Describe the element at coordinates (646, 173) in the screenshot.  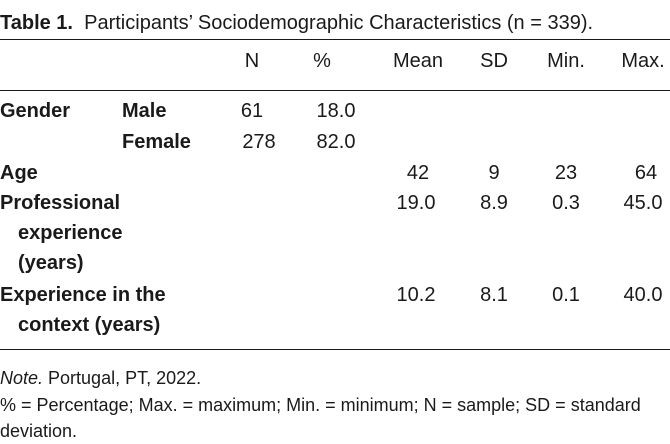
I see `age-max: 64` at that location.